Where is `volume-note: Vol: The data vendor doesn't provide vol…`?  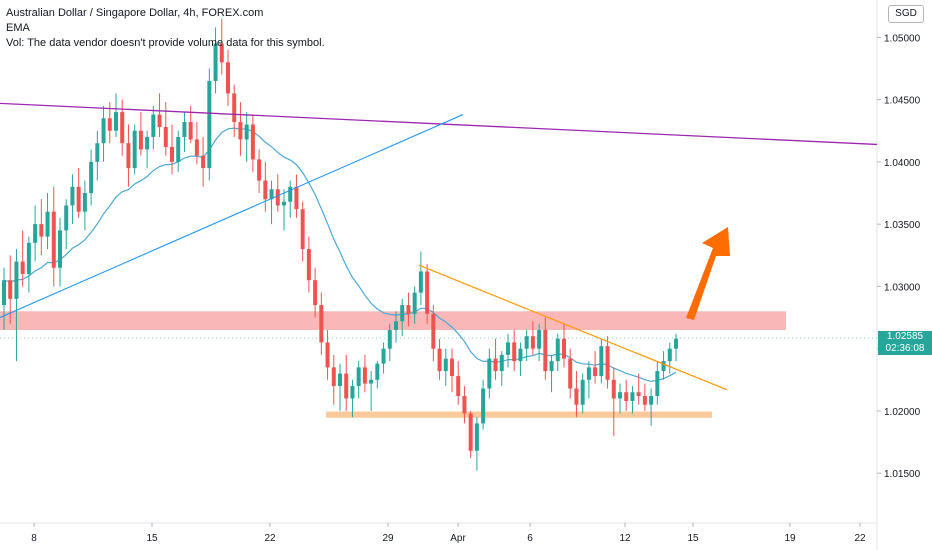
volume-note: Vol: The data vendor doesn't provide vol… is located at coordinates (165, 43).